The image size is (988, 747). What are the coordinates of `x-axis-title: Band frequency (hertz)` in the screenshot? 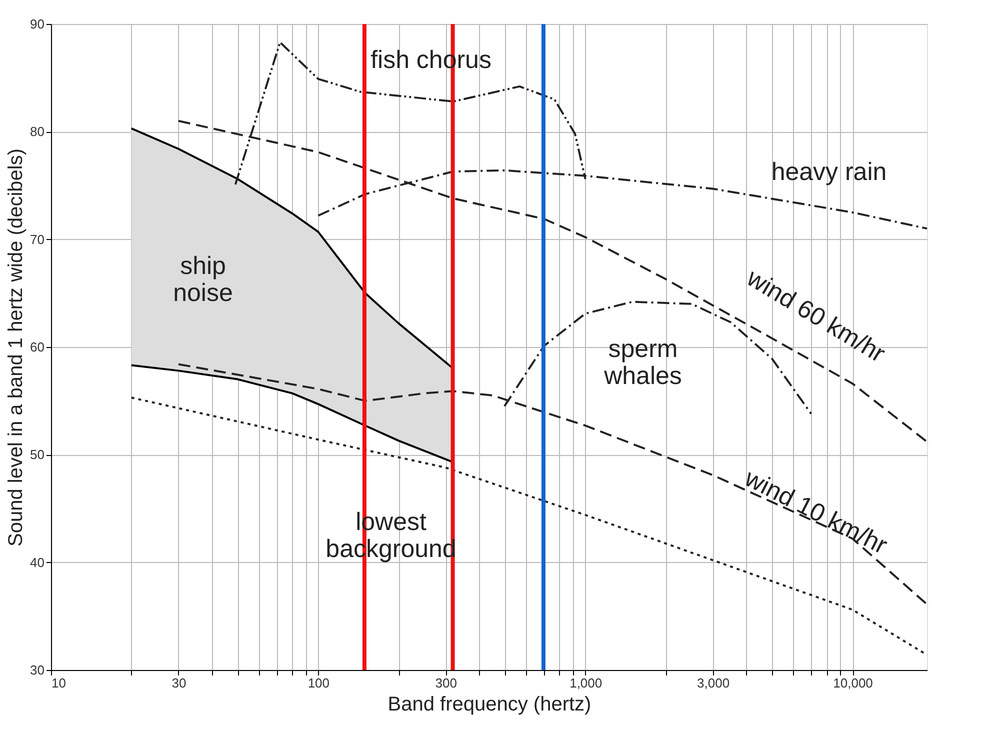 It's located at (490, 705).